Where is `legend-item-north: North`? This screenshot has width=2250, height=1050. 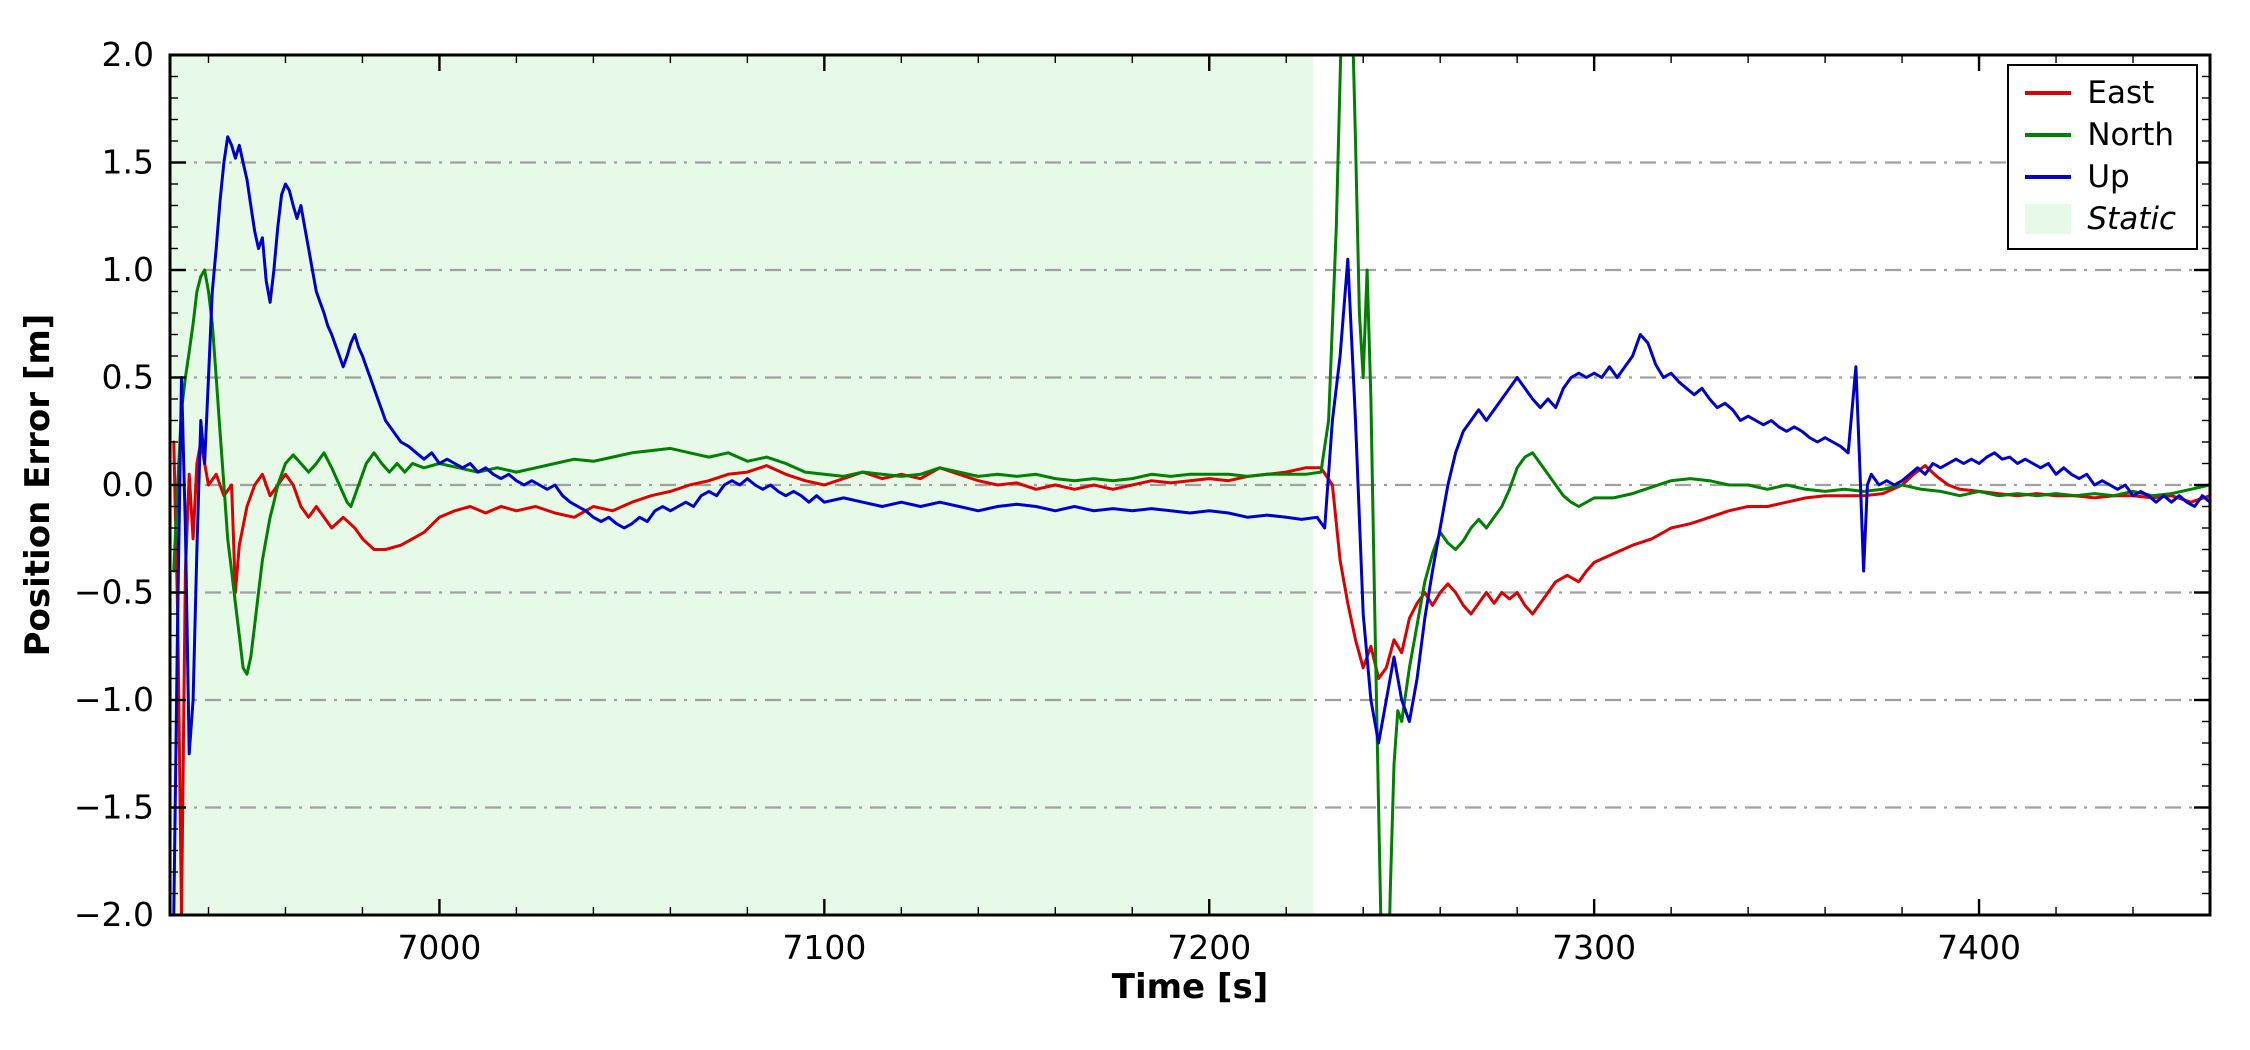 legend-item-north: North is located at coordinates (2100, 135).